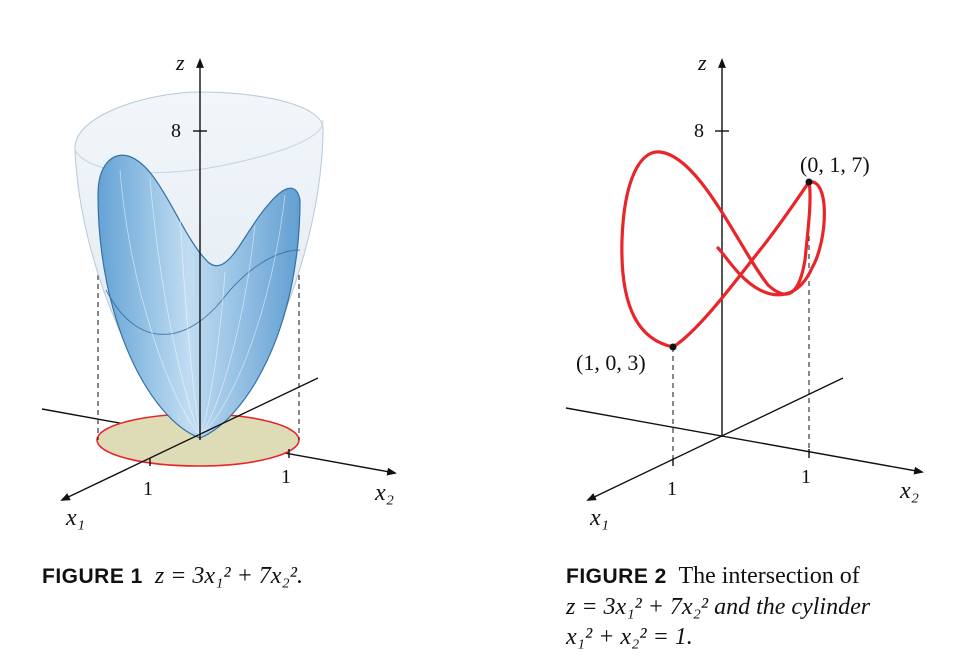 The image size is (978, 666). I want to click on fig1-surface-fold, so click(203, 292).